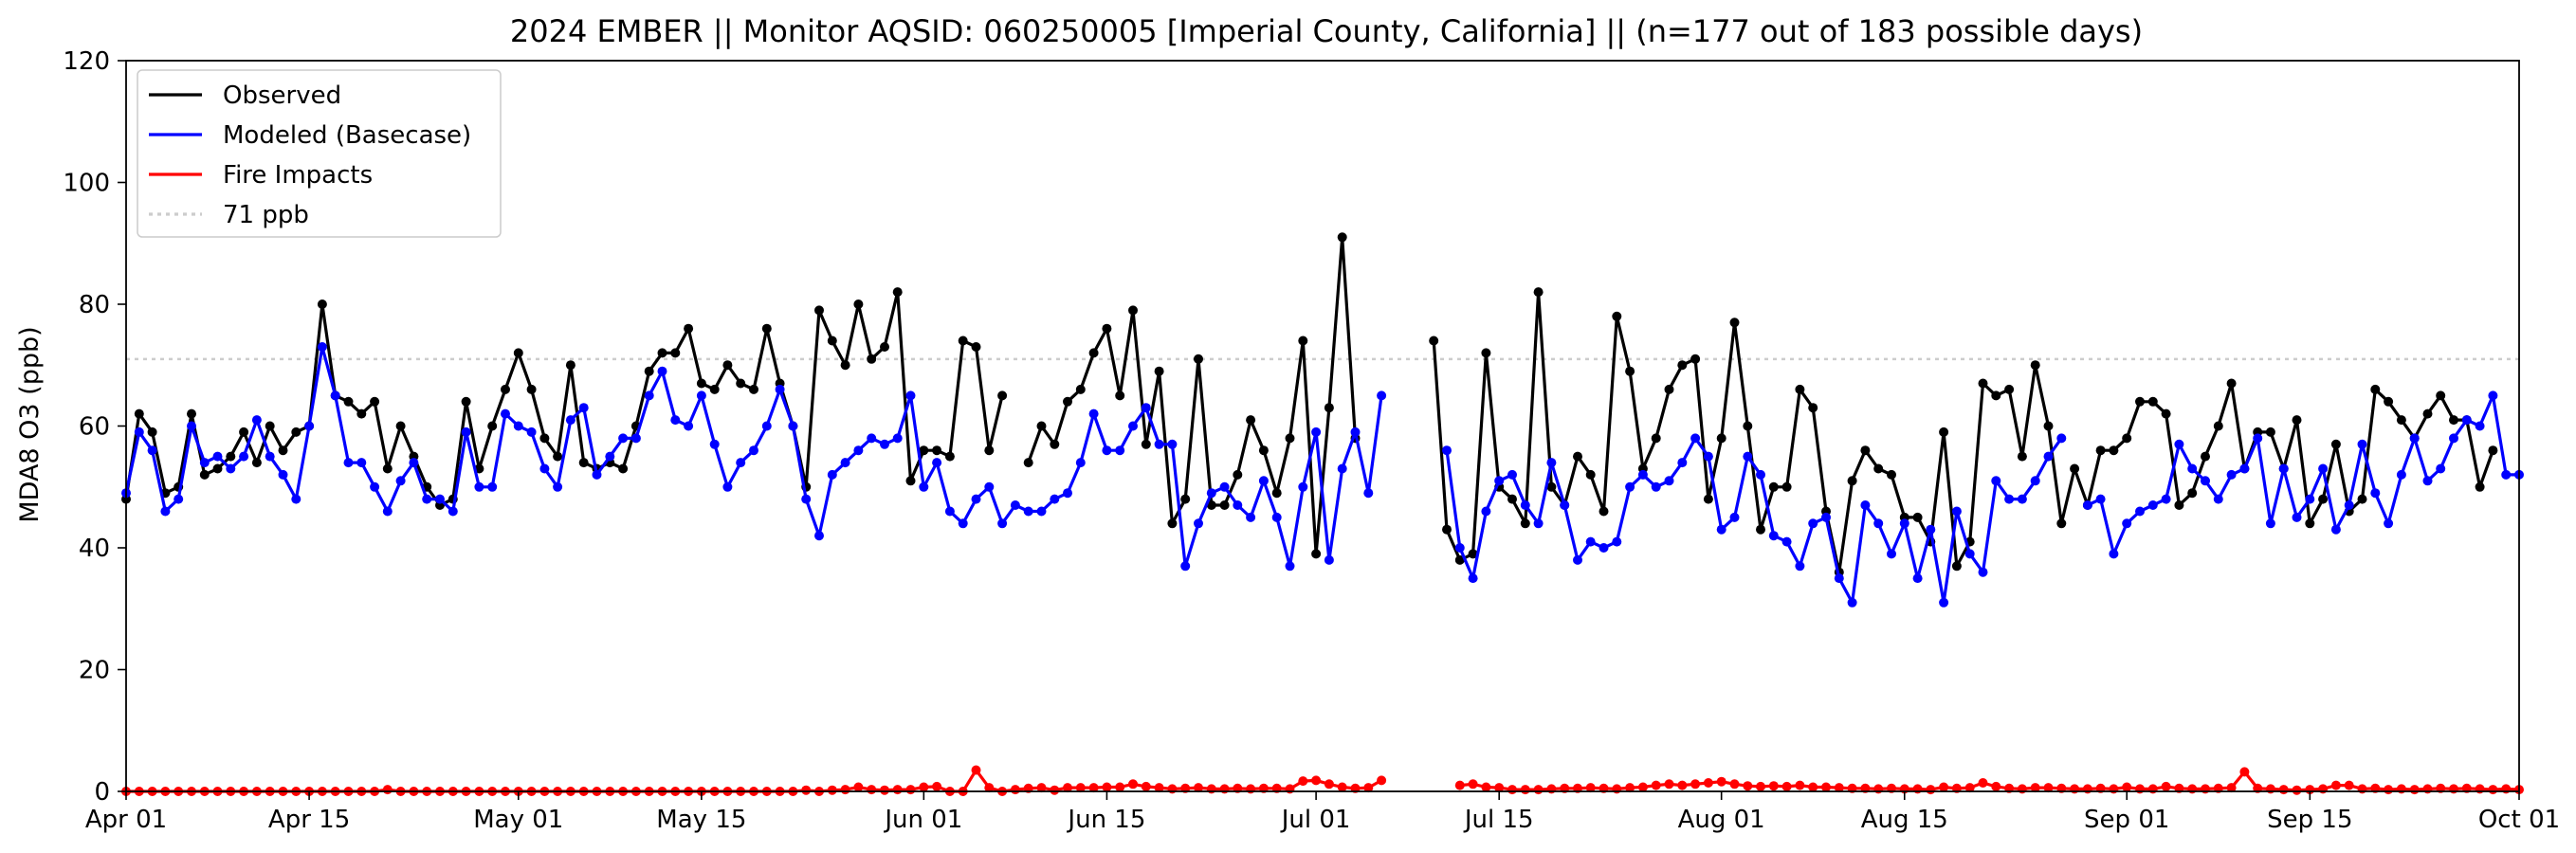  Describe the element at coordinates (126, 820) in the screenshot. I see `x-tick-label: Apr 01` at that location.